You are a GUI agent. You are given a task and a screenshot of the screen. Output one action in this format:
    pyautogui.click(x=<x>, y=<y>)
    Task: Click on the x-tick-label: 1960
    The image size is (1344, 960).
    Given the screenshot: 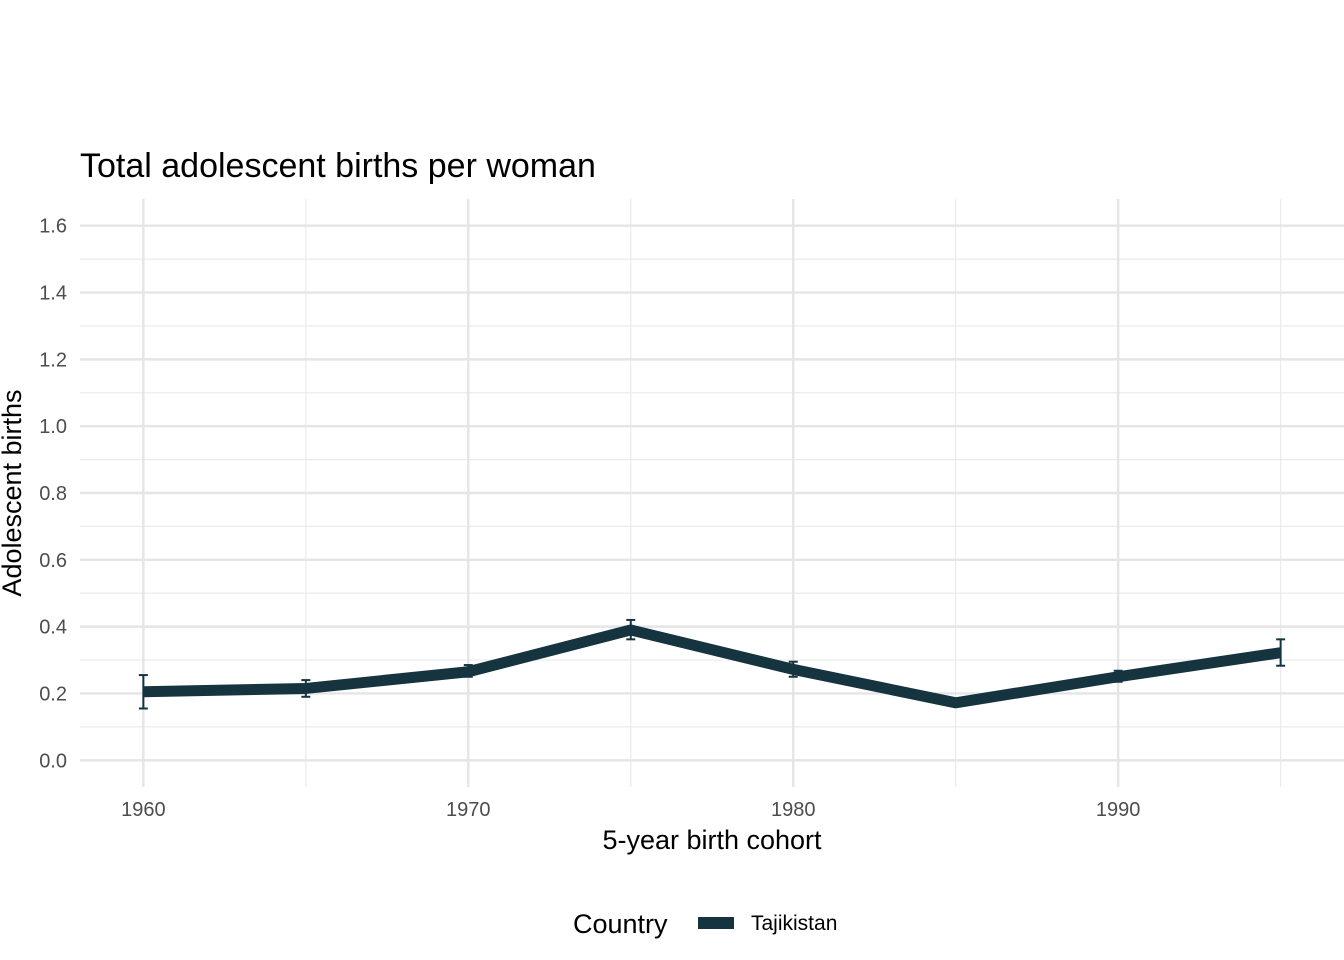 What is the action you would take?
    pyautogui.click(x=143, y=810)
    